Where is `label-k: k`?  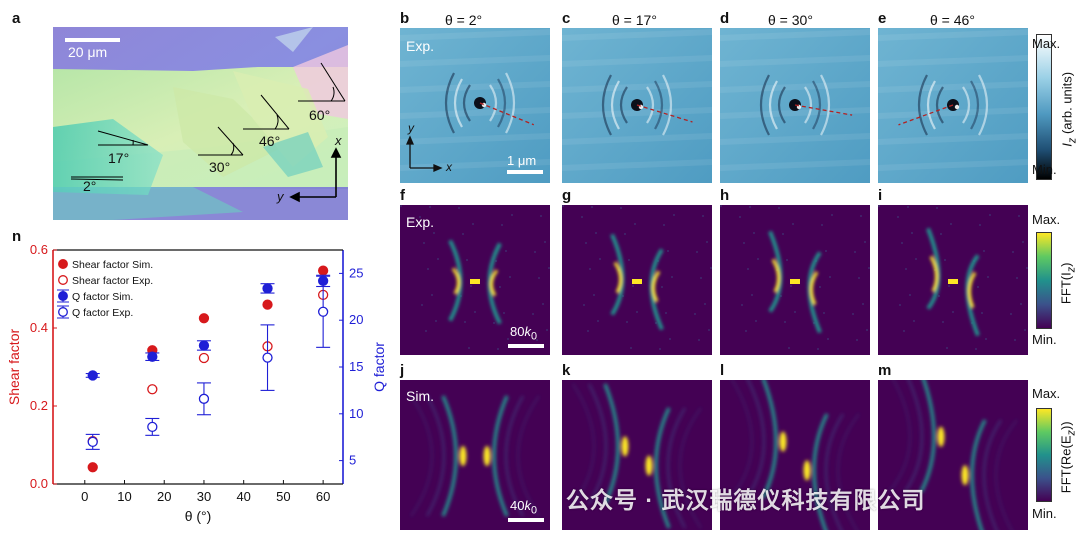 label-k: k is located at coordinates (566, 370).